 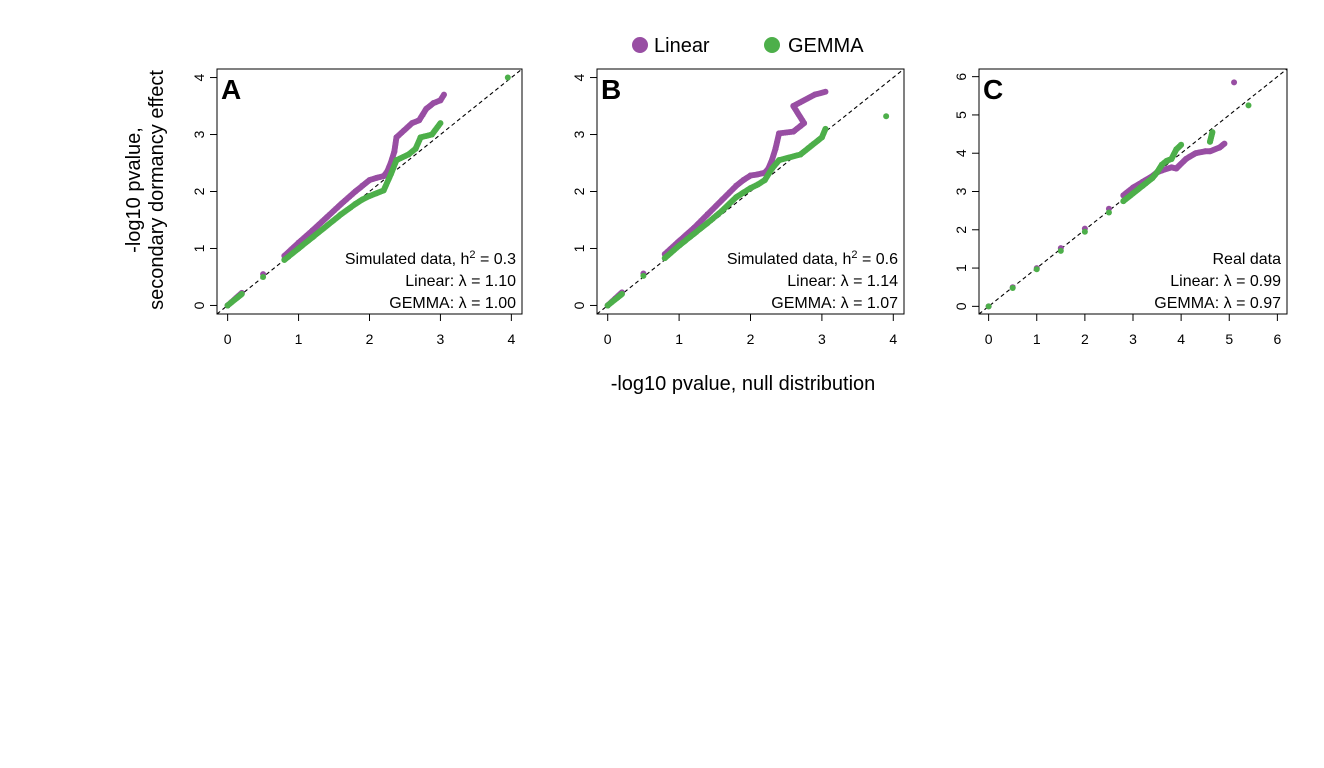 What do you see at coordinates (228, 339) in the screenshot?
I see `x-tick-label-a: 0` at bounding box center [228, 339].